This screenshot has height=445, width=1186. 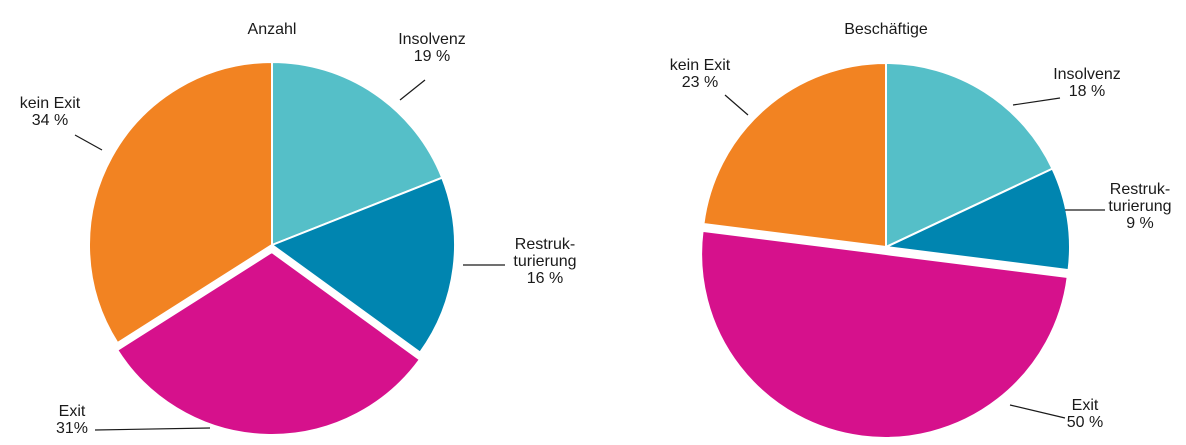 I want to click on chart-title: Beschäftige, so click(x=886, y=29).